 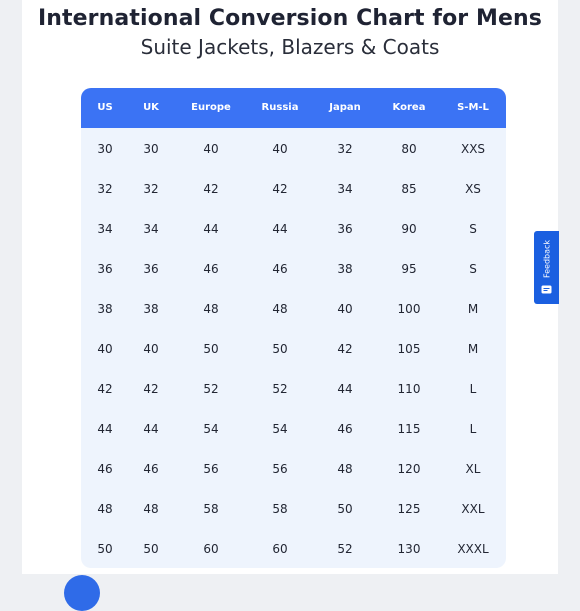 I want to click on table-cell-europe: 48, so click(x=211, y=309).